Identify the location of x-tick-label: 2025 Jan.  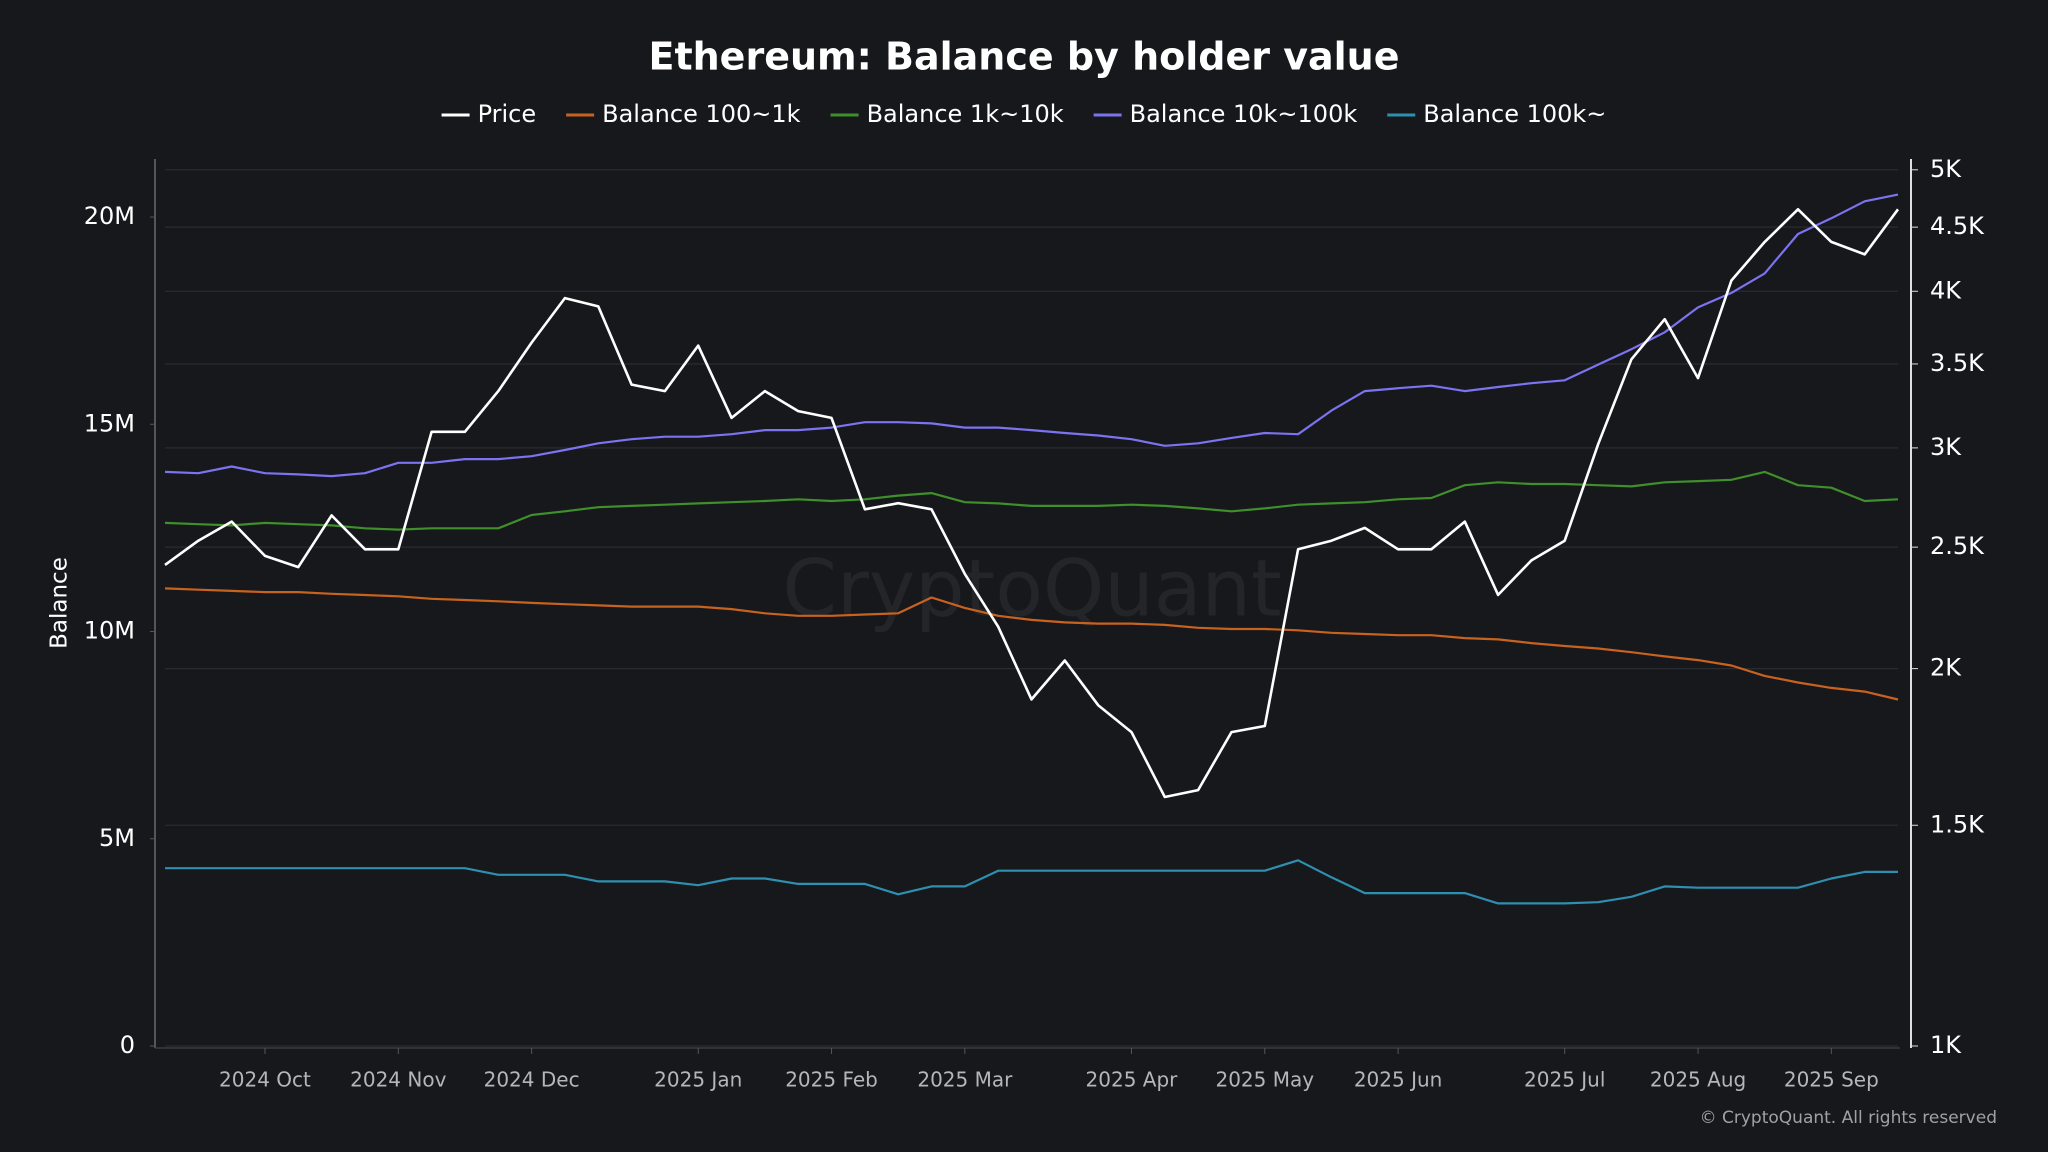
(698, 1080).